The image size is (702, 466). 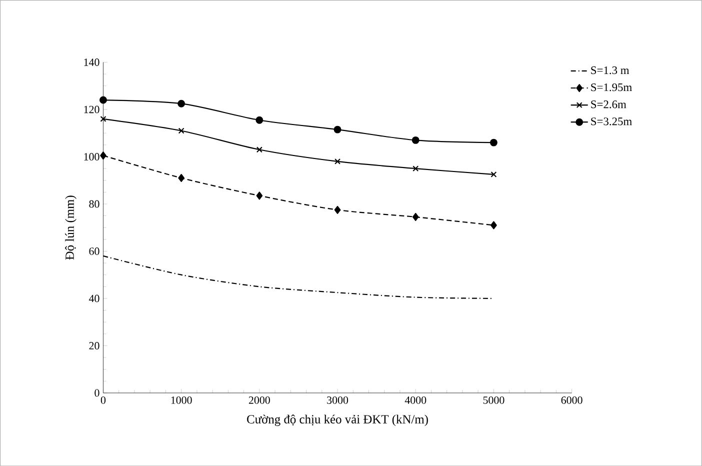 What do you see at coordinates (610, 70) in the screenshot?
I see `legend-label: S=1.3 m` at bounding box center [610, 70].